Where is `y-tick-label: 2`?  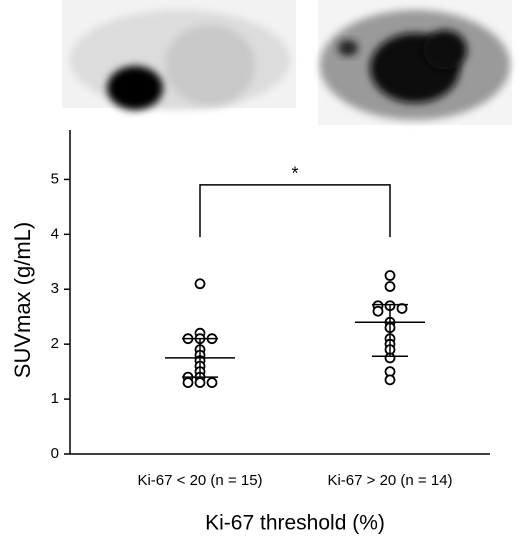
y-tick-label: 2 is located at coordinates (55, 343).